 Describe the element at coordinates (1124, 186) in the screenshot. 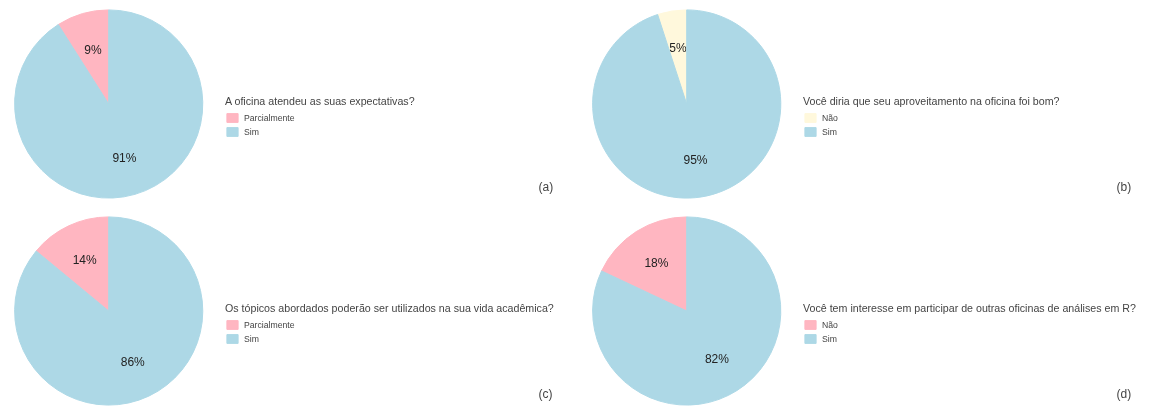

I see `text: (b)` at that location.